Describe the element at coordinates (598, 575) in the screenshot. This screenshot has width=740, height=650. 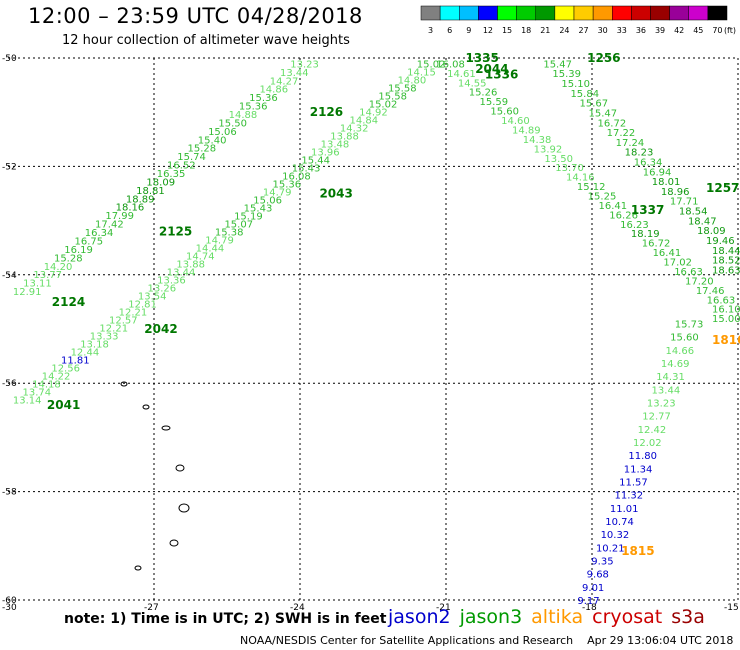
I see `swh-value: 9.68` at that location.